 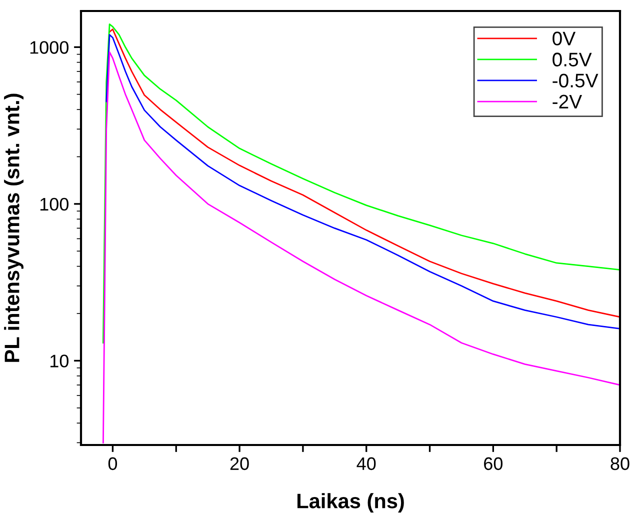 I want to click on x-tick-label: 40, so click(x=366, y=463).